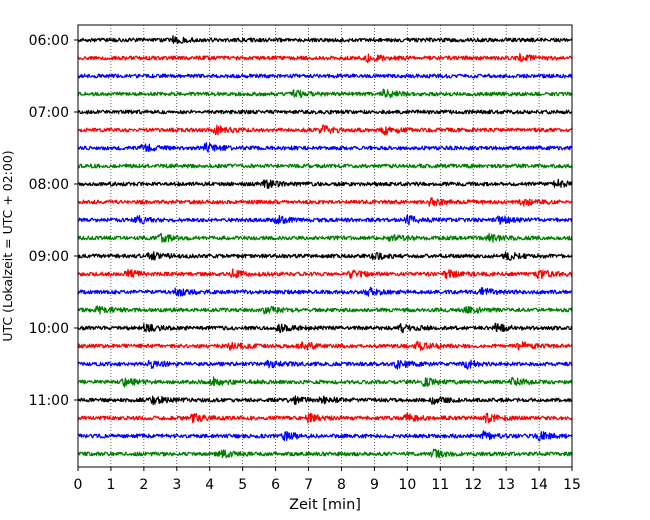  Describe the element at coordinates (49, 329) in the screenshot. I see `y-tick-label: 10:00` at that location.